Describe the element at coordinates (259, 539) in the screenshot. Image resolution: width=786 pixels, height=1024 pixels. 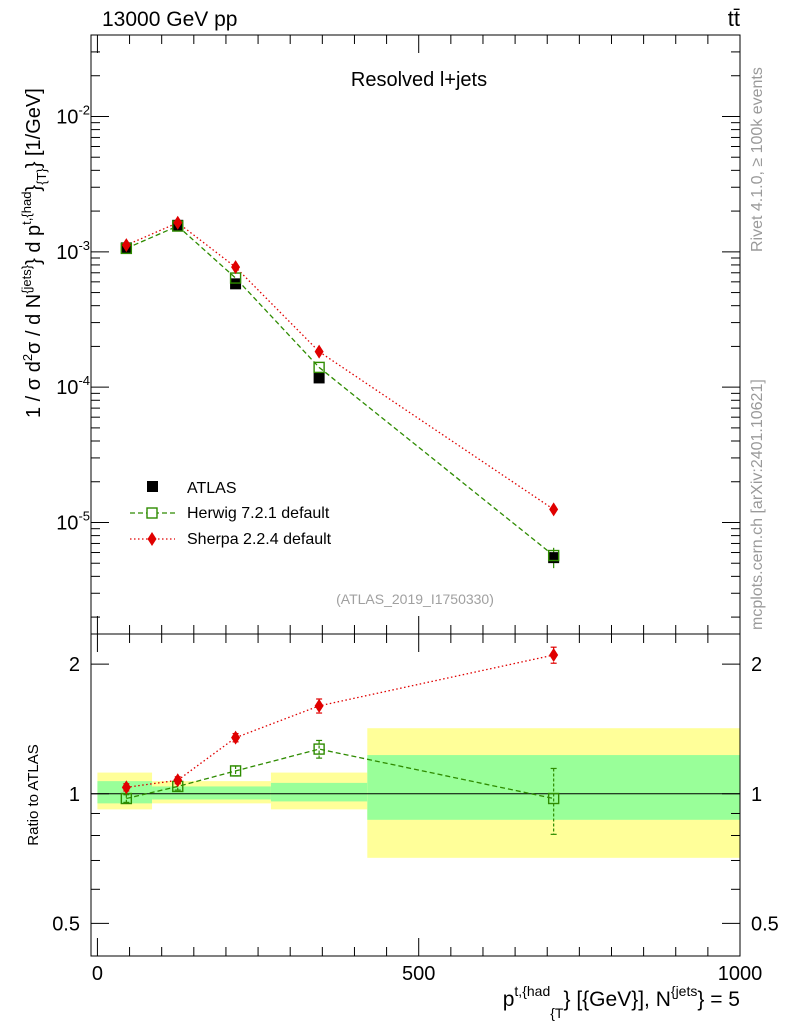
I see `legend-sherpa-label: Sherpa 2.2.4 default` at that location.